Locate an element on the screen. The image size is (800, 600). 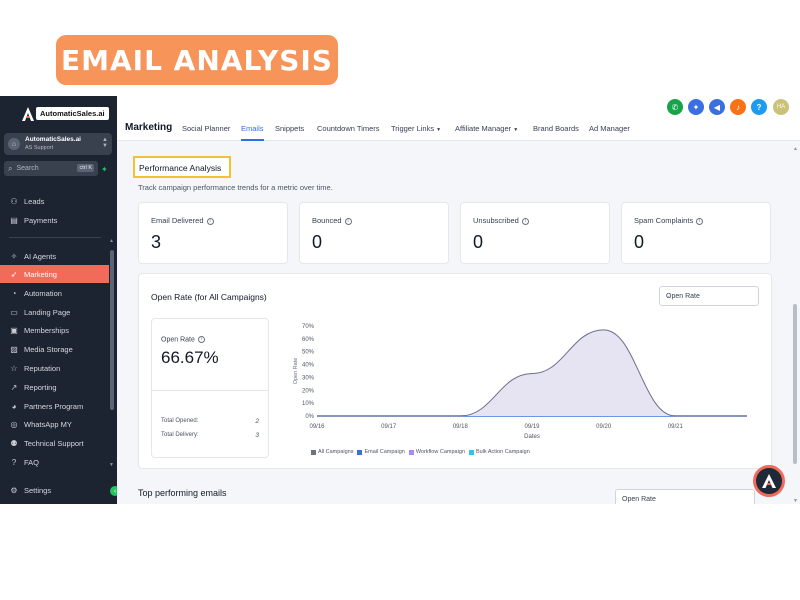
marketing-icon: ➶ is located at coordinates (14, 274).